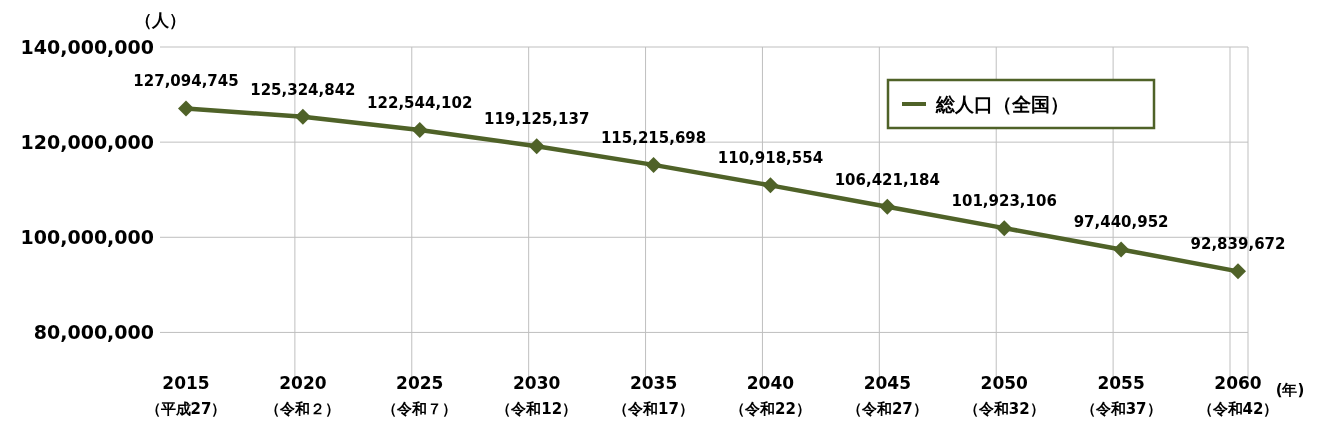 Image resolution: width=1326 pixels, height=421 pixels. What do you see at coordinates (887, 179) in the screenshot?
I see `data-label: 106,421,184` at bounding box center [887, 179].